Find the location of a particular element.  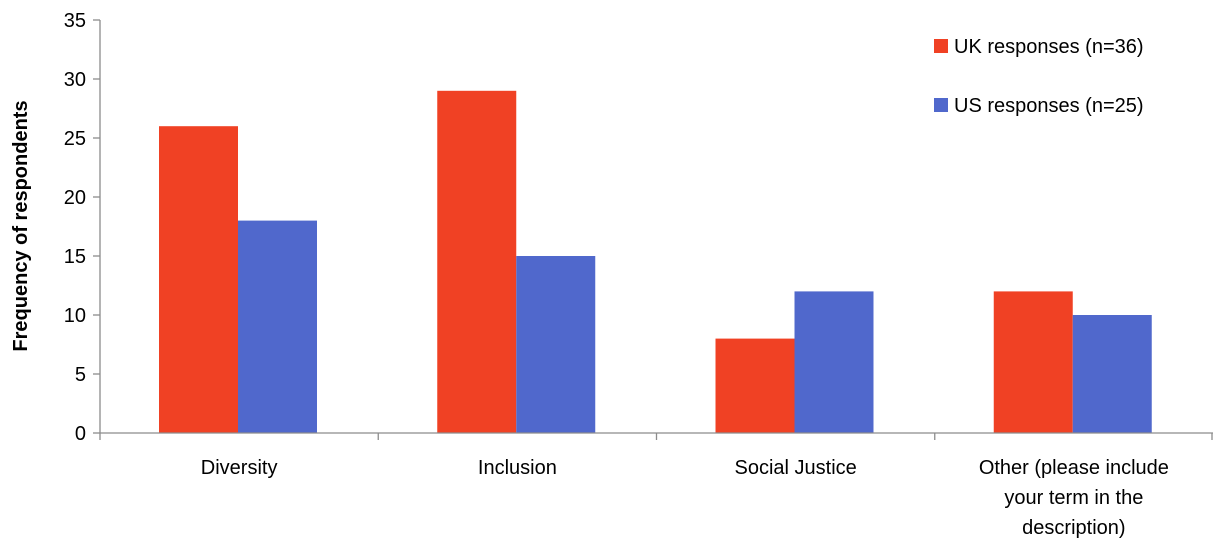

x-category-label: Inclusion is located at coordinates (517, 468).